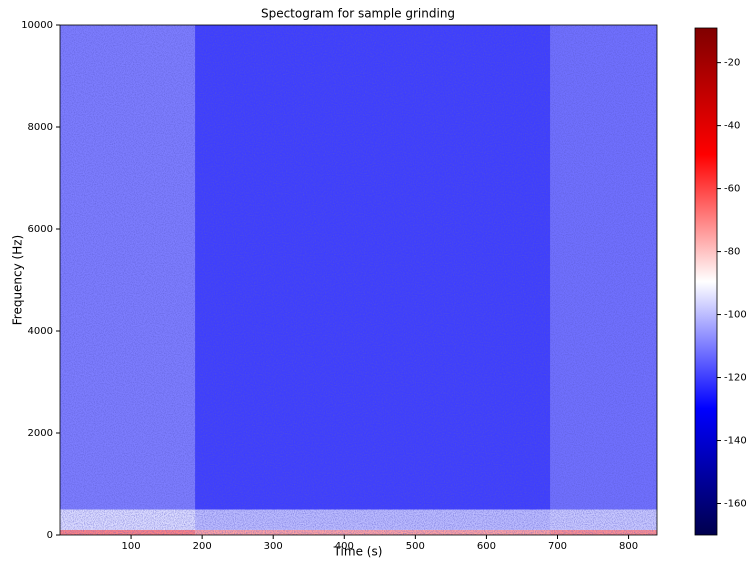 The height and width of the screenshot is (564, 753). Describe the element at coordinates (732, 126) in the screenshot. I see `colorbar-tick-label: -40` at that location.